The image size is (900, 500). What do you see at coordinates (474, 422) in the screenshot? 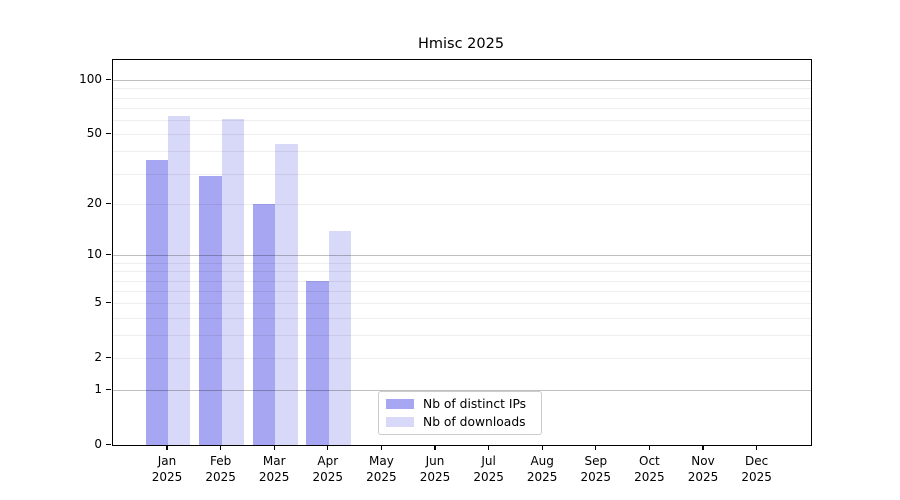
I see `legend-label-downloads: Nb of downloads` at bounding box center [474, 422].